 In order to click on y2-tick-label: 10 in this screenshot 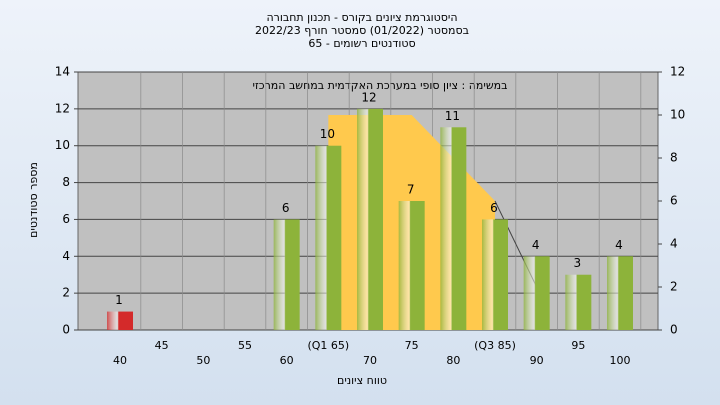, I will do `click(677, 115)`.